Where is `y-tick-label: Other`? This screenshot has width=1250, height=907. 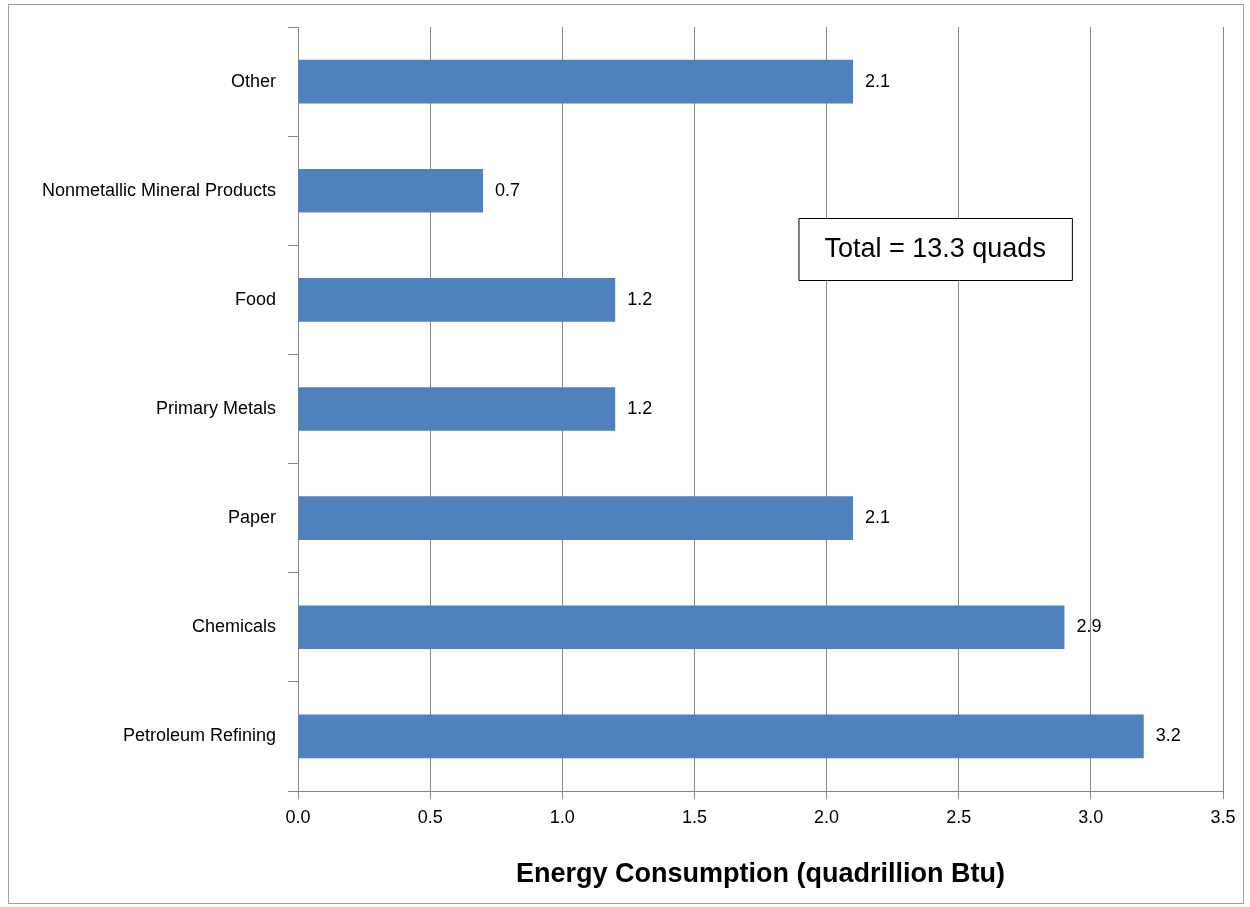
y-tick-label: Other is located at coordinates (254, 80).